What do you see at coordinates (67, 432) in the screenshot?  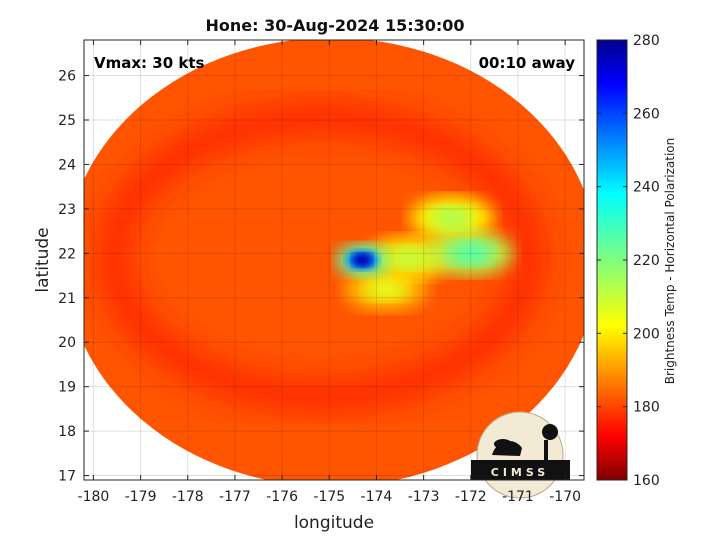 I see `y-tick-label: 18` at bounding box center [67, 432].